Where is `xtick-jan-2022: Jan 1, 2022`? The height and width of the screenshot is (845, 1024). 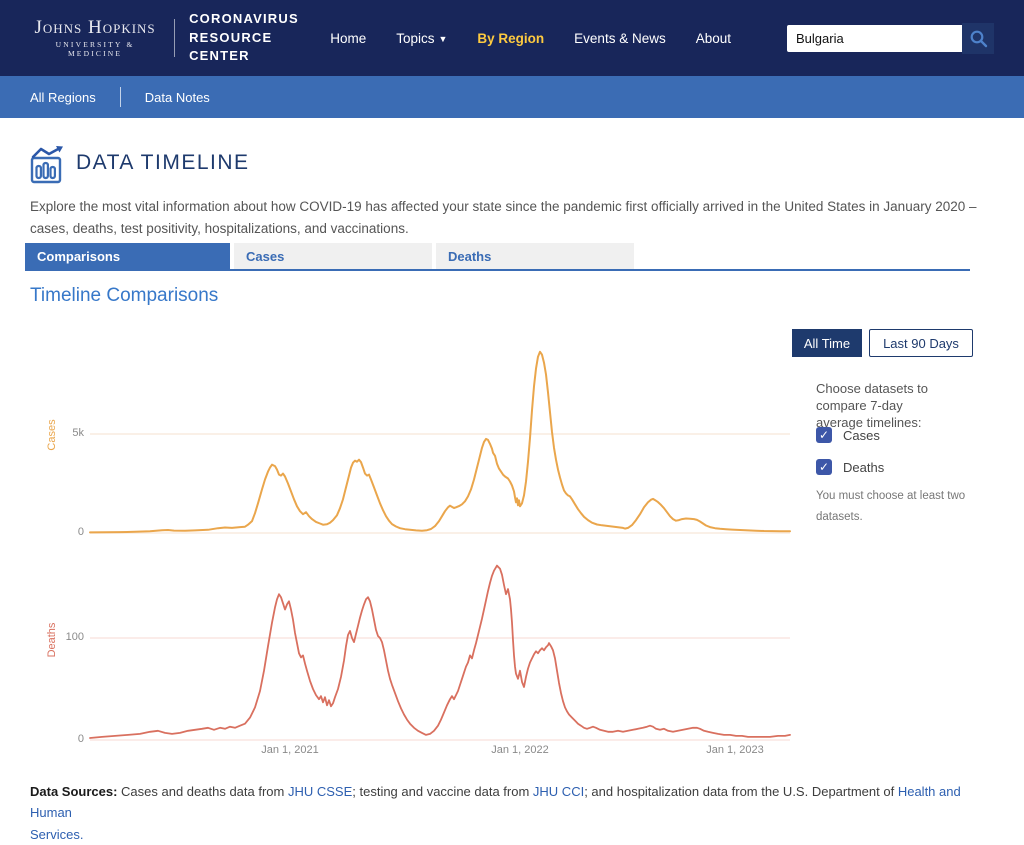
xtick-jan-2022: Jan 1, 2022 is located at coordinates (520, 750).